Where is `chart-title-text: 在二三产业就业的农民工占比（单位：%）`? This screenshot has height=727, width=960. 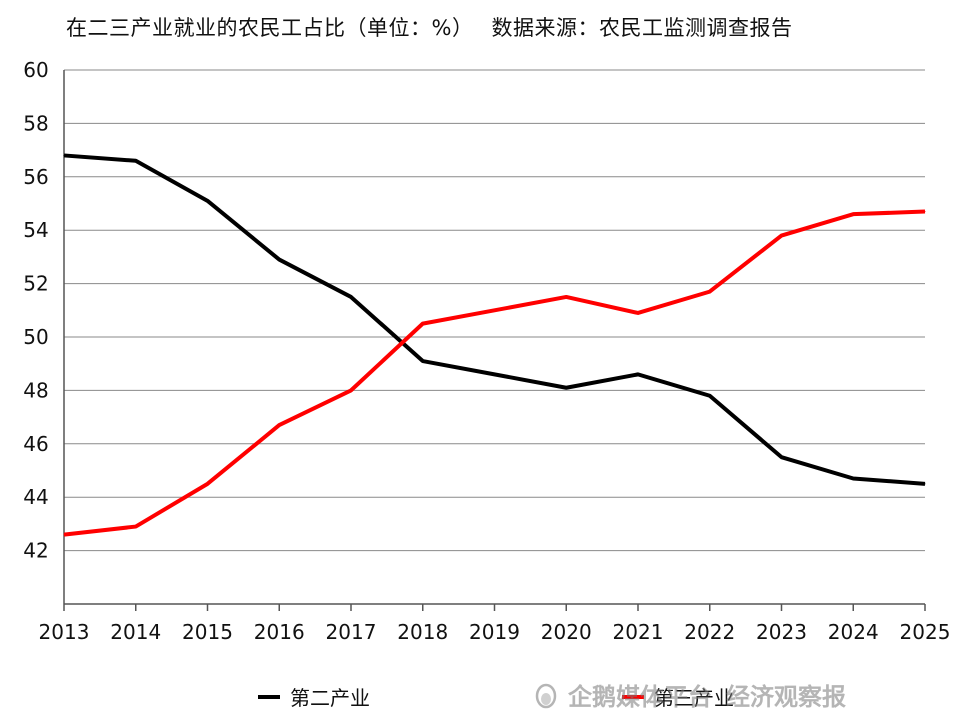 chart-title-text: 在二三产业就业的农民工占比（单位：%） is located at coordinates (270, 28).